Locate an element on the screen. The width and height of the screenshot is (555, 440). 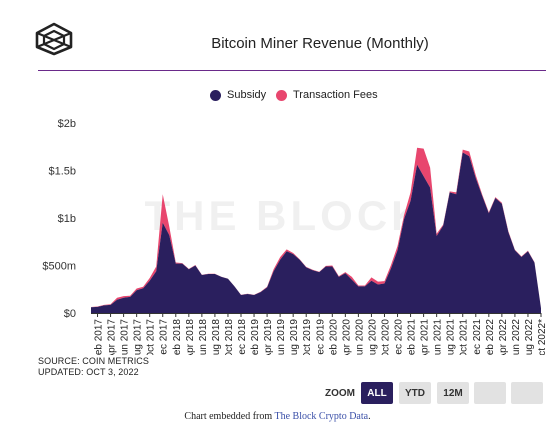
zoom-ytd-button: YTD is located at coordinates (415, 393).